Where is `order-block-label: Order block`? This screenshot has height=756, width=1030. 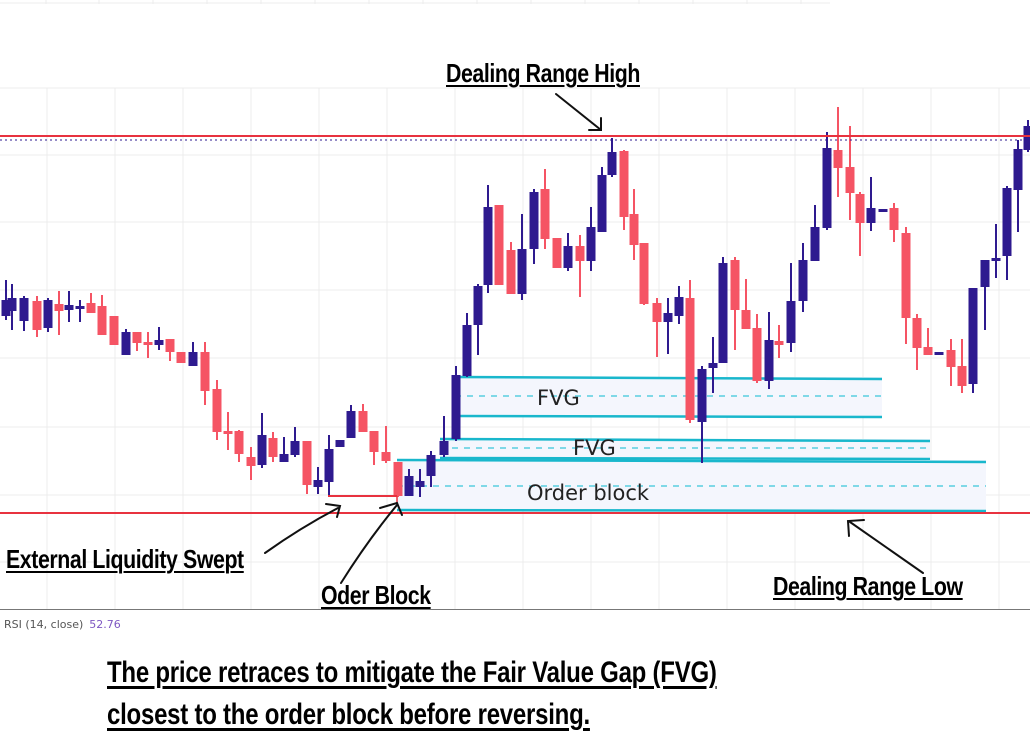
order-block-label: Order block is located at coordinates (588, 493).